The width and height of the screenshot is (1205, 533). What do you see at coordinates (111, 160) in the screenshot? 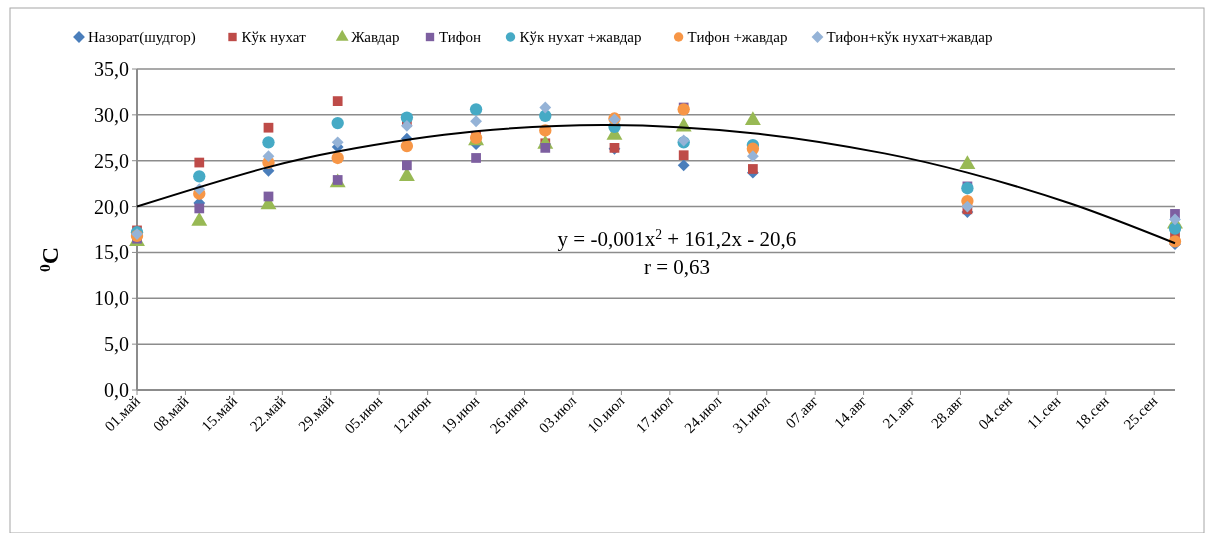
I see `y-tick-label: 25,0` at bounding box center [111, 160].